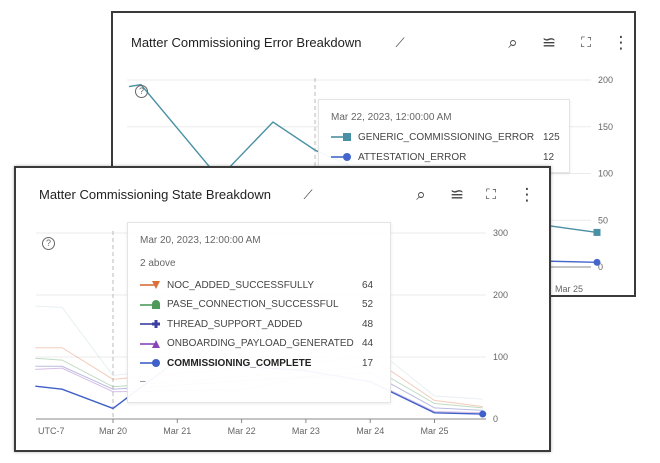 The width and height of the screenshot is (660, 463). I want to click on tooltip-row: ONBOARDING_PAYLOAD_GENERATED 44, so click(256, 344).